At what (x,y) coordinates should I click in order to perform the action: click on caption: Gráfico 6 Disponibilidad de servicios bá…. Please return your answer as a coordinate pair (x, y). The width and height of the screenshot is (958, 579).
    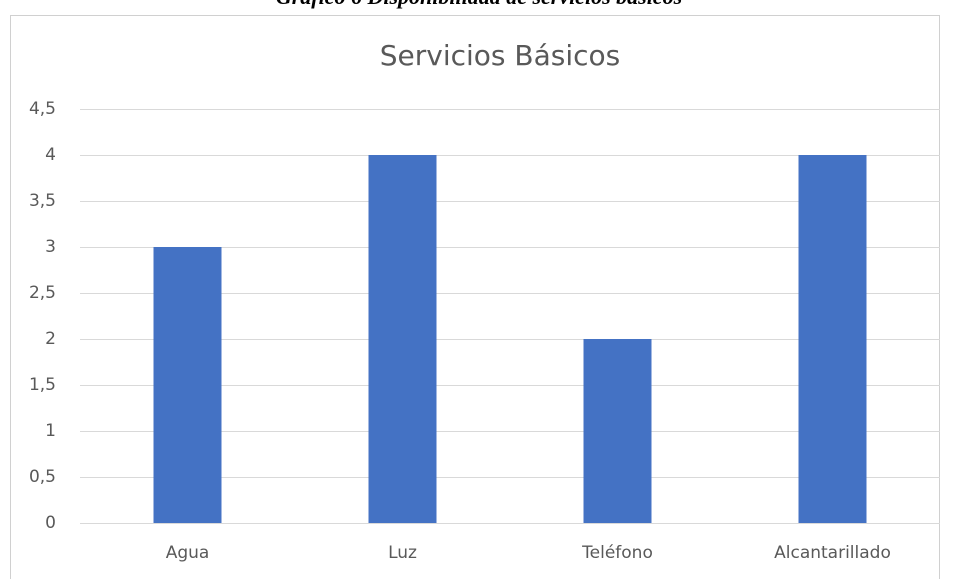
    Looking at the image, I should click on (479, 4).